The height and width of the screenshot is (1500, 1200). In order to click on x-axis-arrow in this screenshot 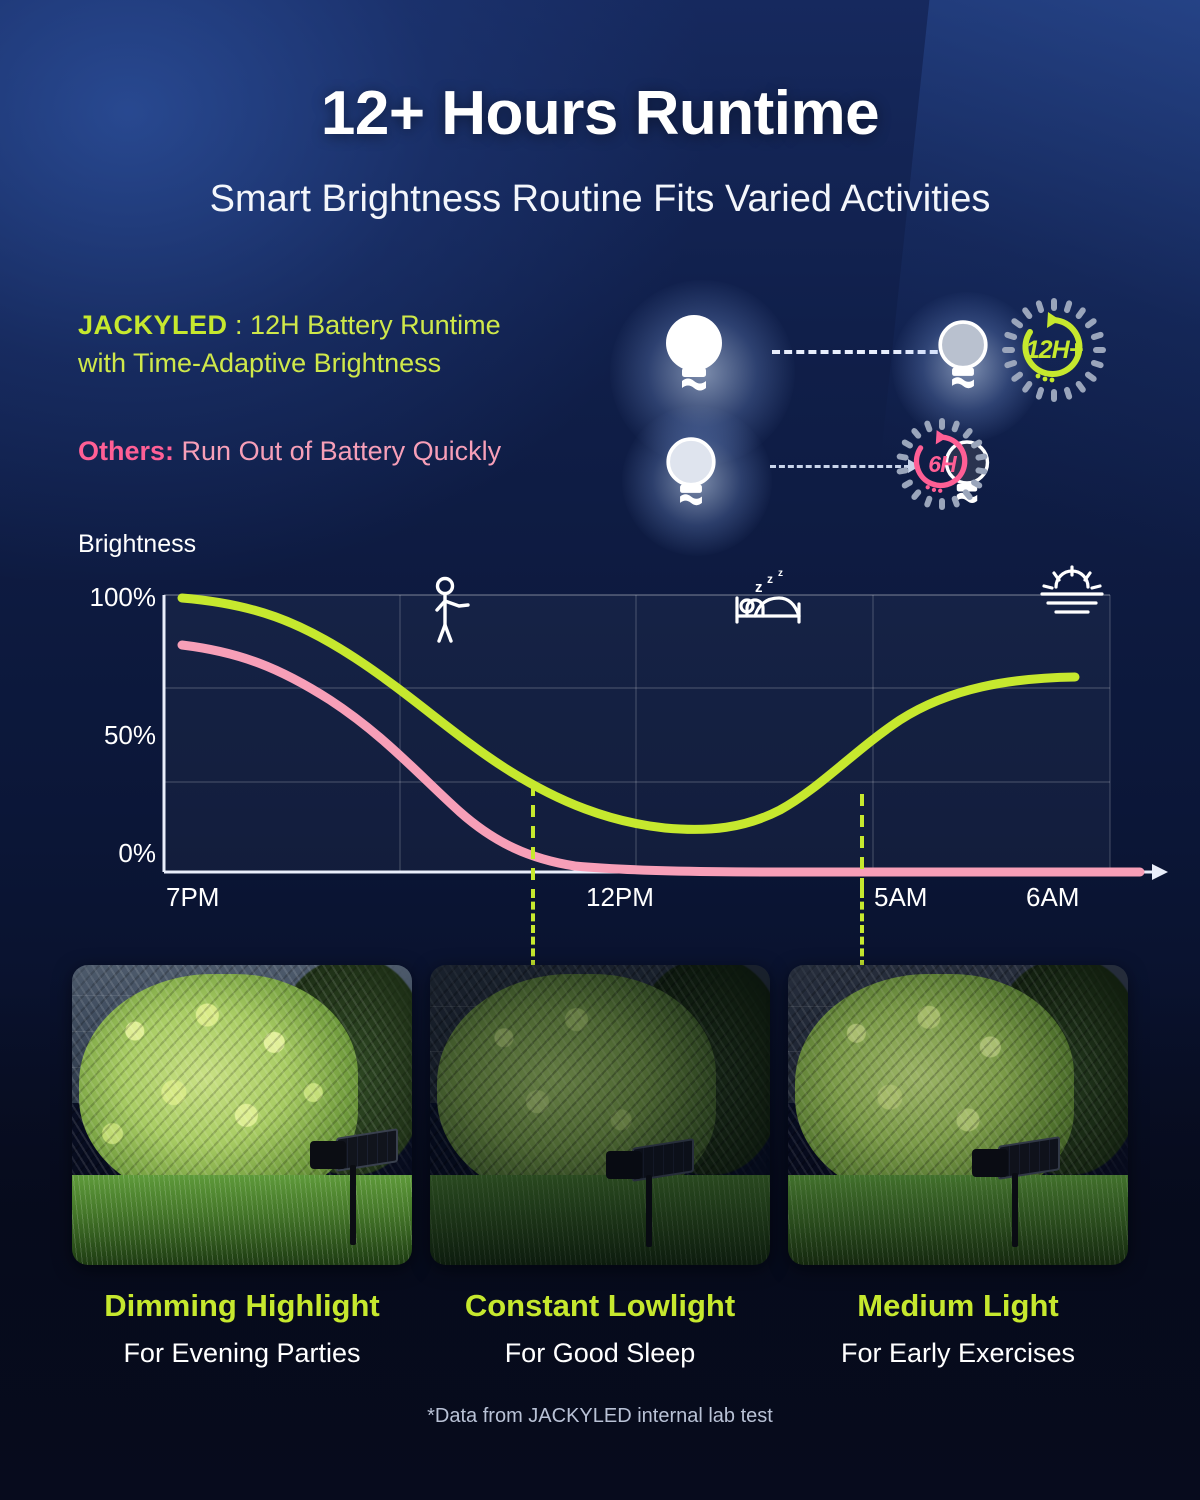, I will do `click(1160, 872)`.